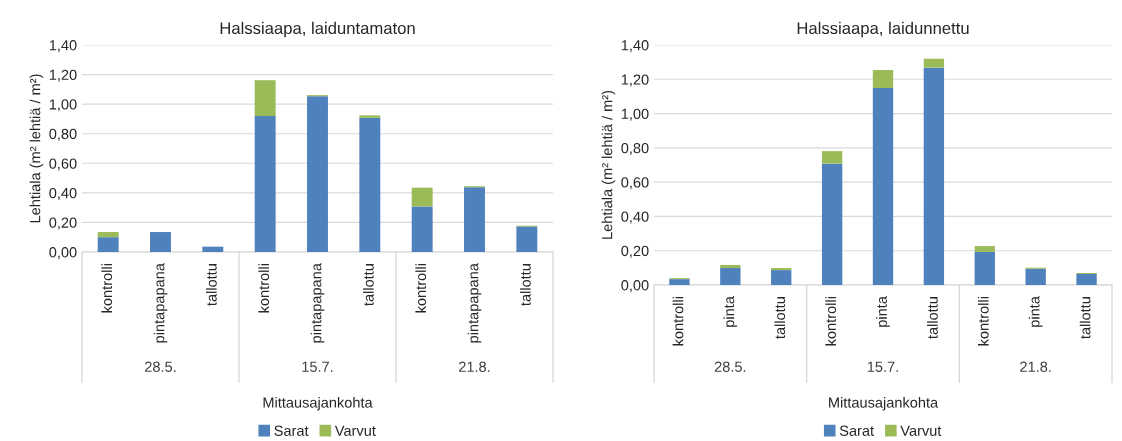 This screenshot has width=1122, height=441. What do you see at coordinates (317, 29) in the screenshot?
I see `chart-title: Halssiaapa, laiduntamaton` at bounding box center [317, 29].